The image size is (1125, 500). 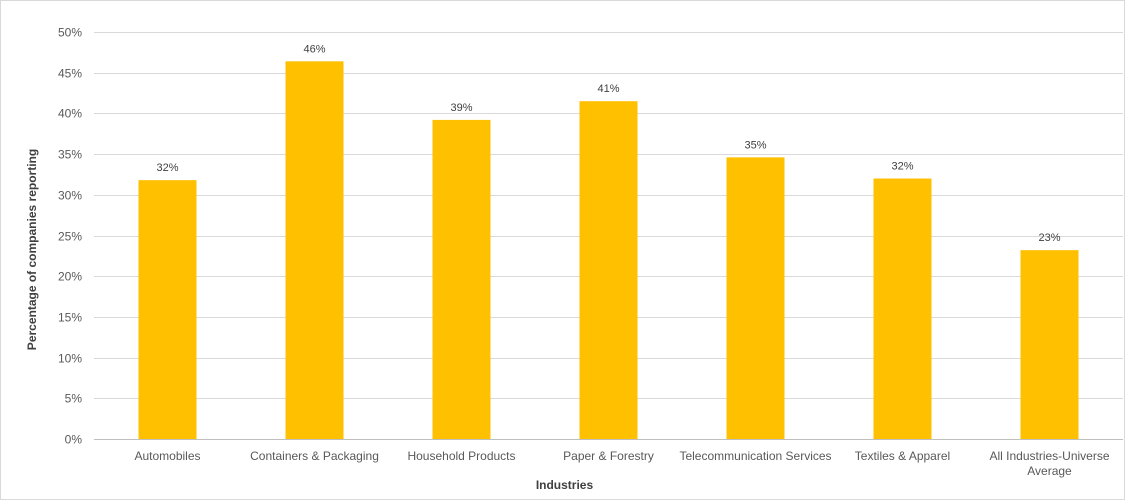 What do you see at coordinates (74, 399) in the screenshot?
I see `y-tick-label: 5%` at bounding box center [74, 399].